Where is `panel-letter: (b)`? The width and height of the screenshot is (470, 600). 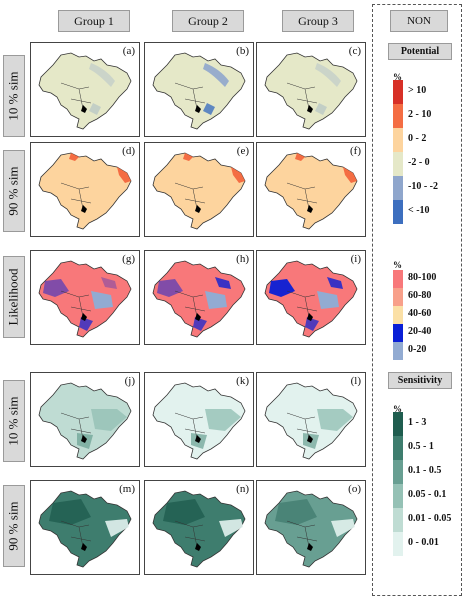 panel-letter: (b) is located at coordinates (242, 51).